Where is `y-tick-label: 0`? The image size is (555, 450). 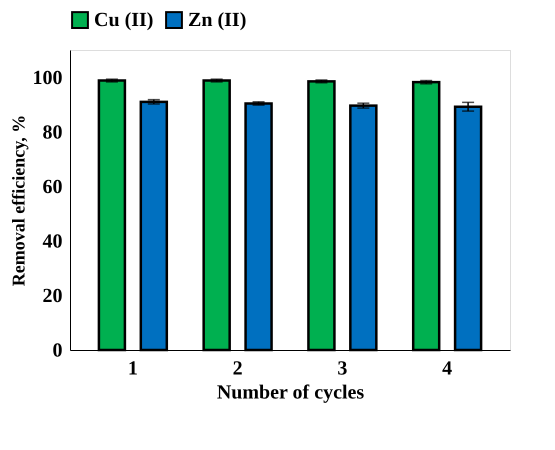 y-tick-label: 0 is located at coordinates (57, 351).